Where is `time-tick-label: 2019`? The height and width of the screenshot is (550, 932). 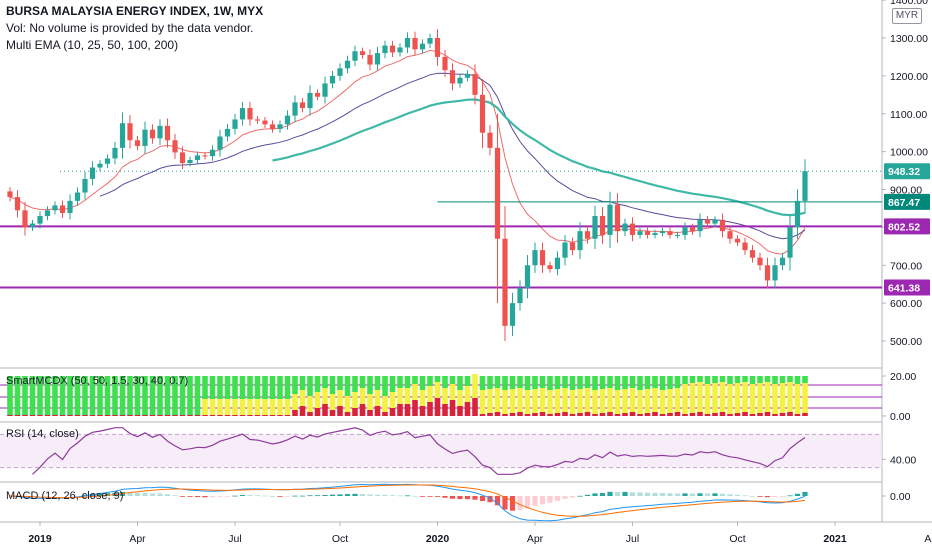
time-tick-label: 2019 is located at coordinates (40, 539).